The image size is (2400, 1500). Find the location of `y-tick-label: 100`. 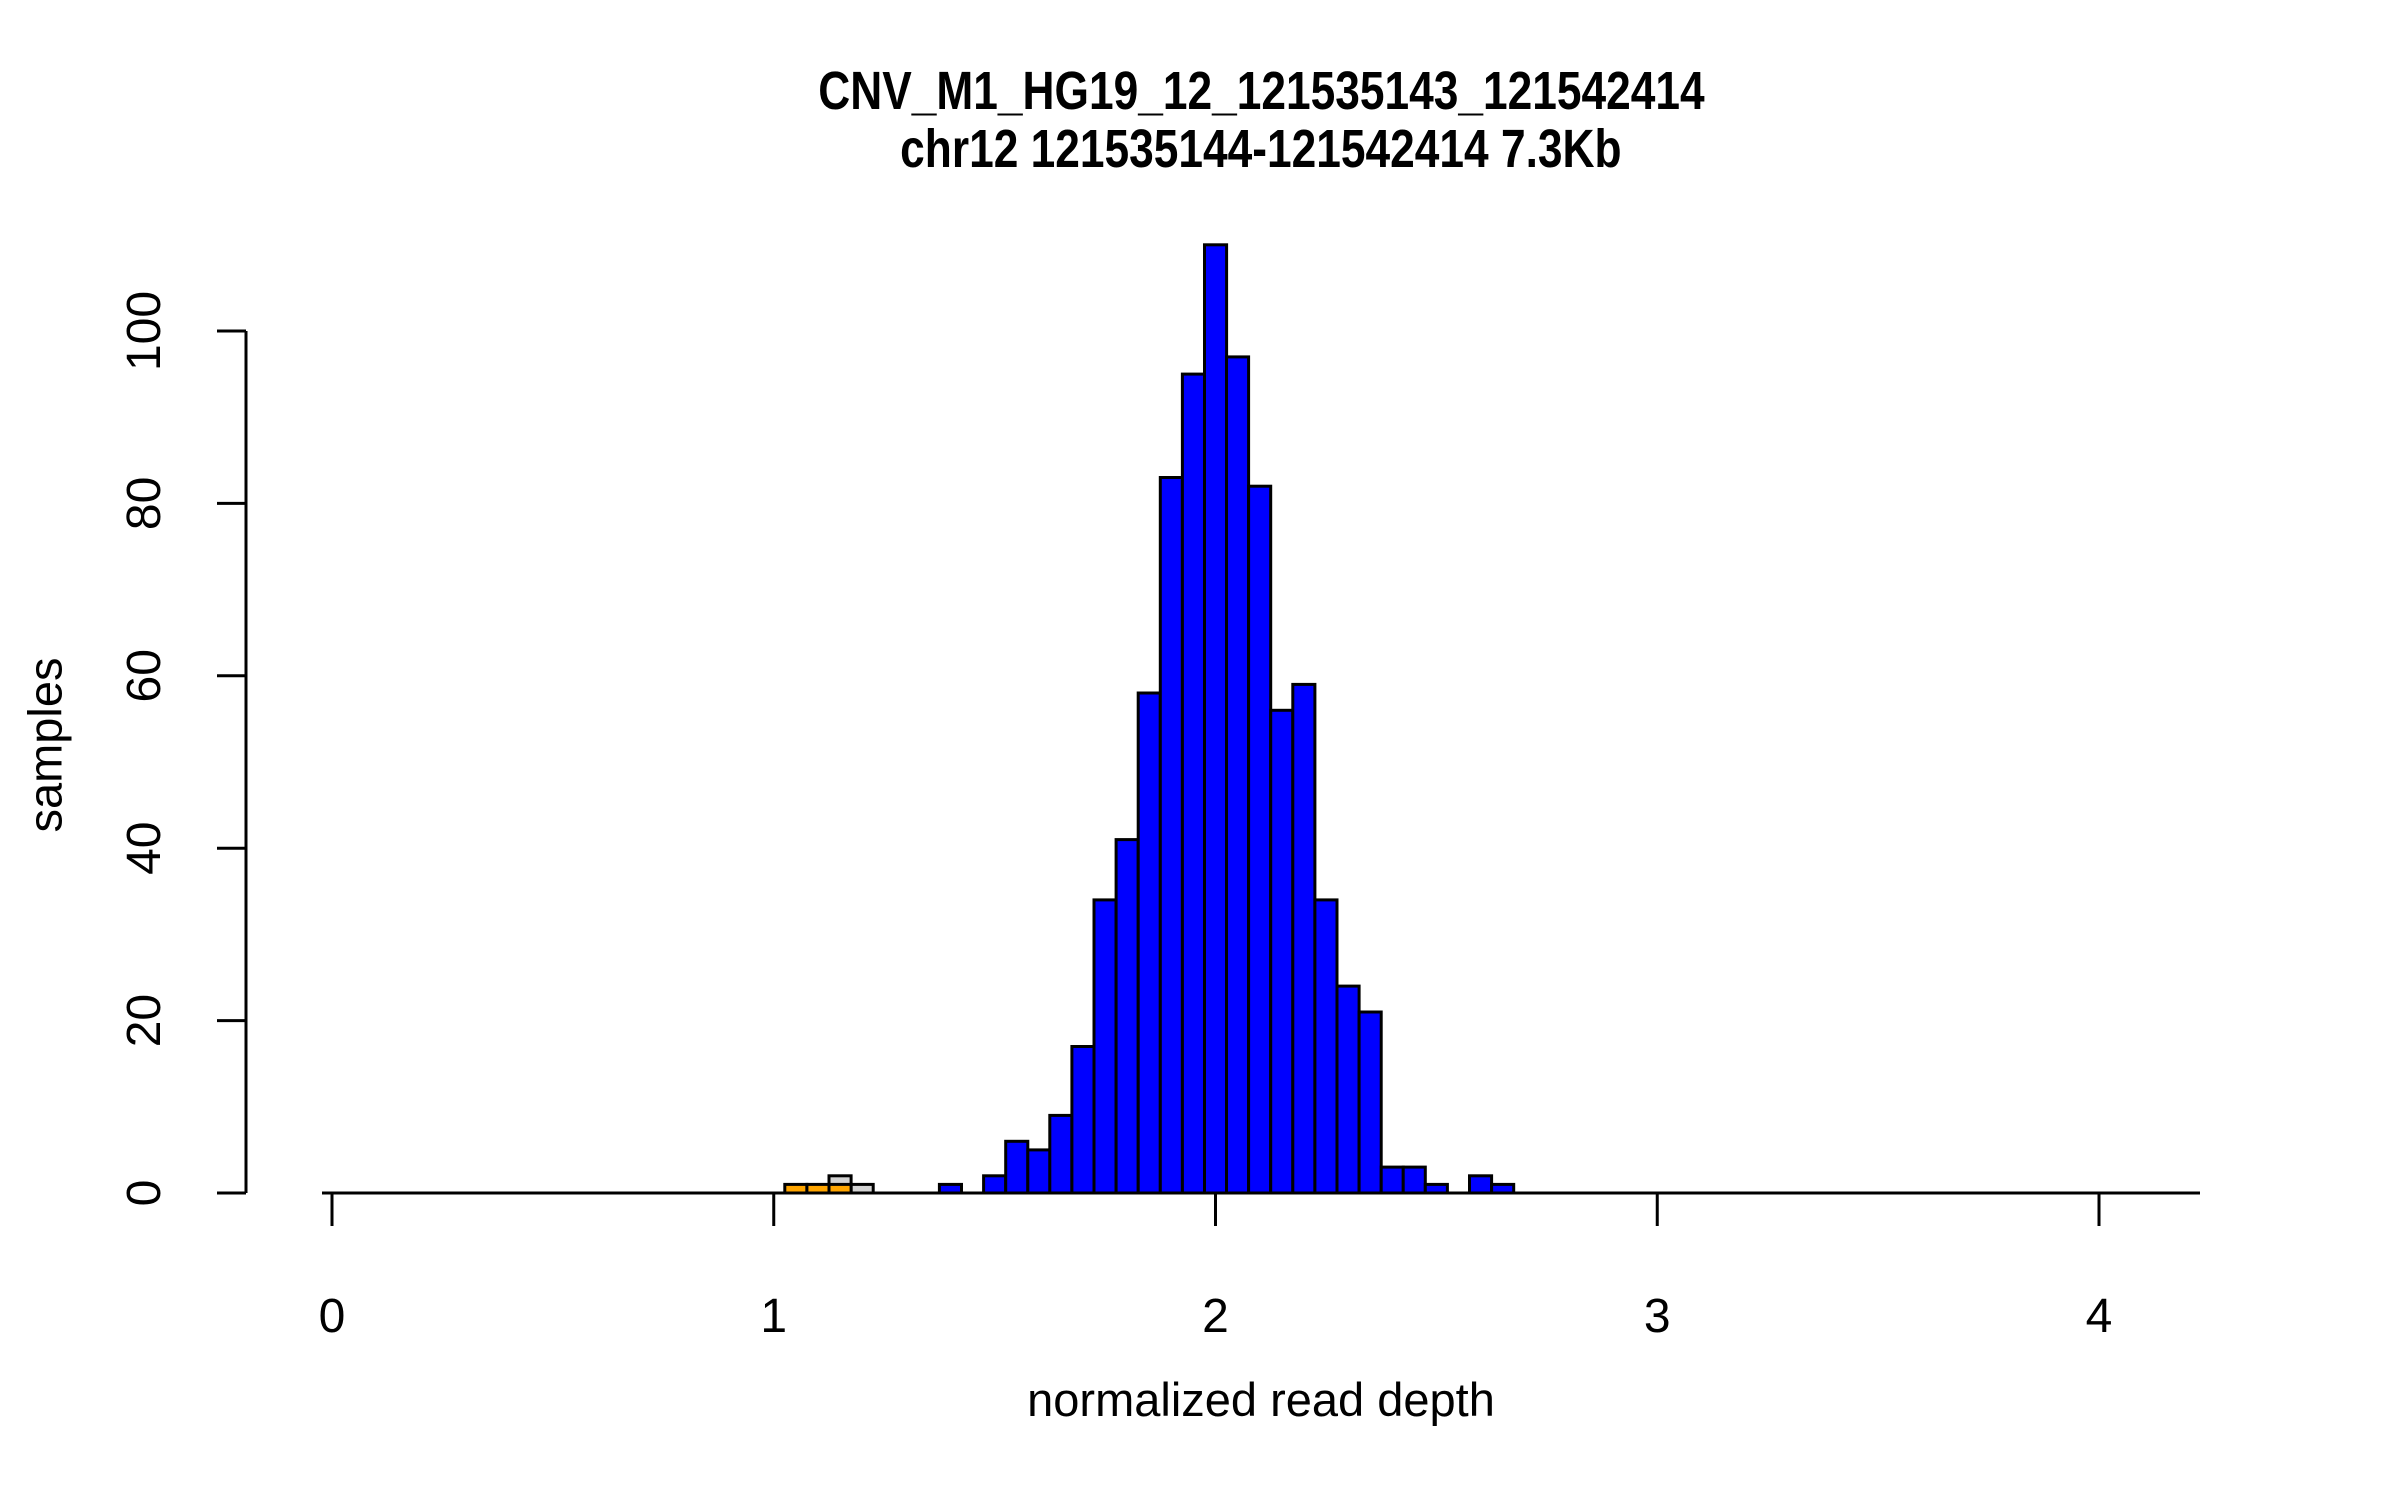

y-tick-label: 100 is located at coordinates (144, 331).